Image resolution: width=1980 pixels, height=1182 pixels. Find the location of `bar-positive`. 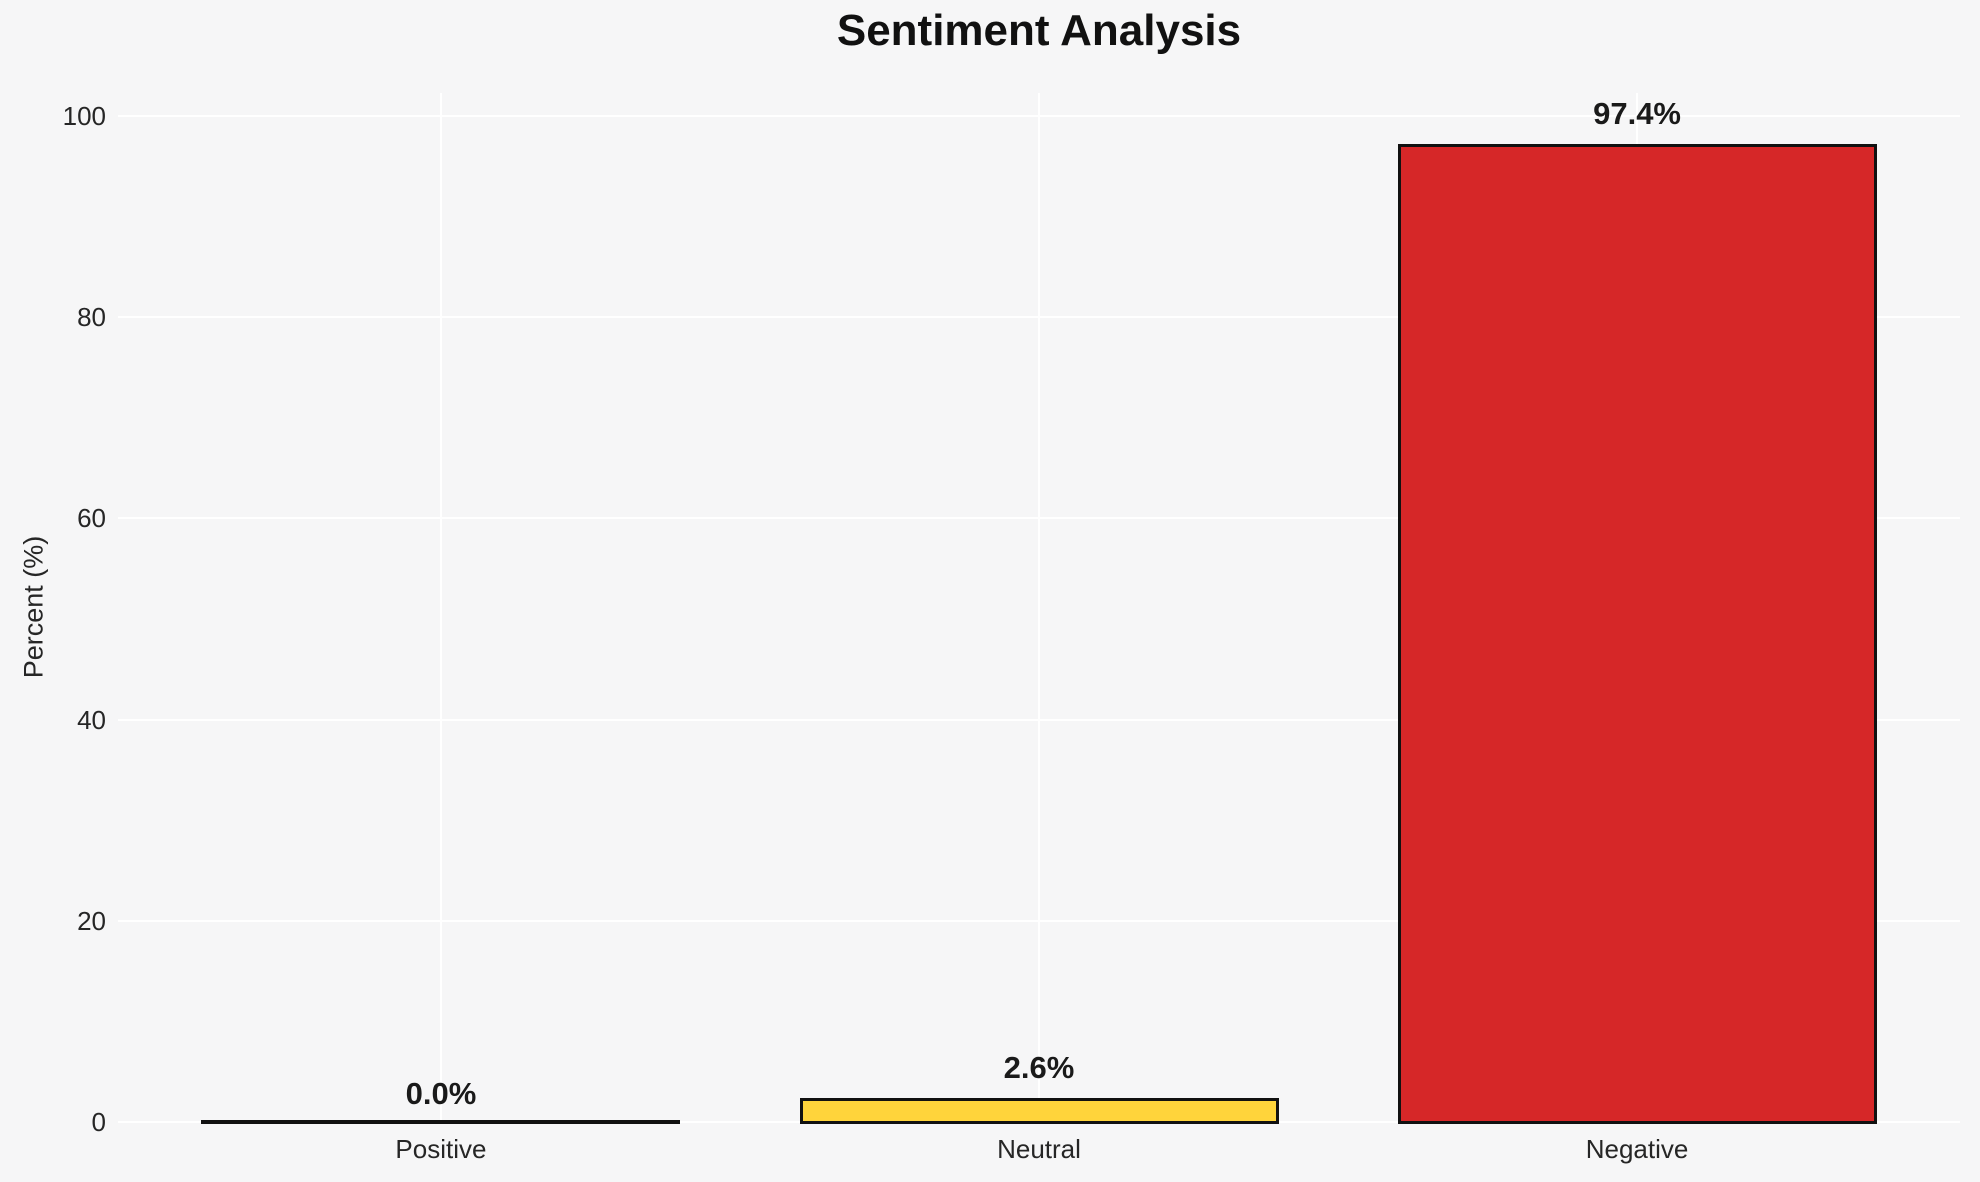

bar-positive is located at coordinates (441, 1122).